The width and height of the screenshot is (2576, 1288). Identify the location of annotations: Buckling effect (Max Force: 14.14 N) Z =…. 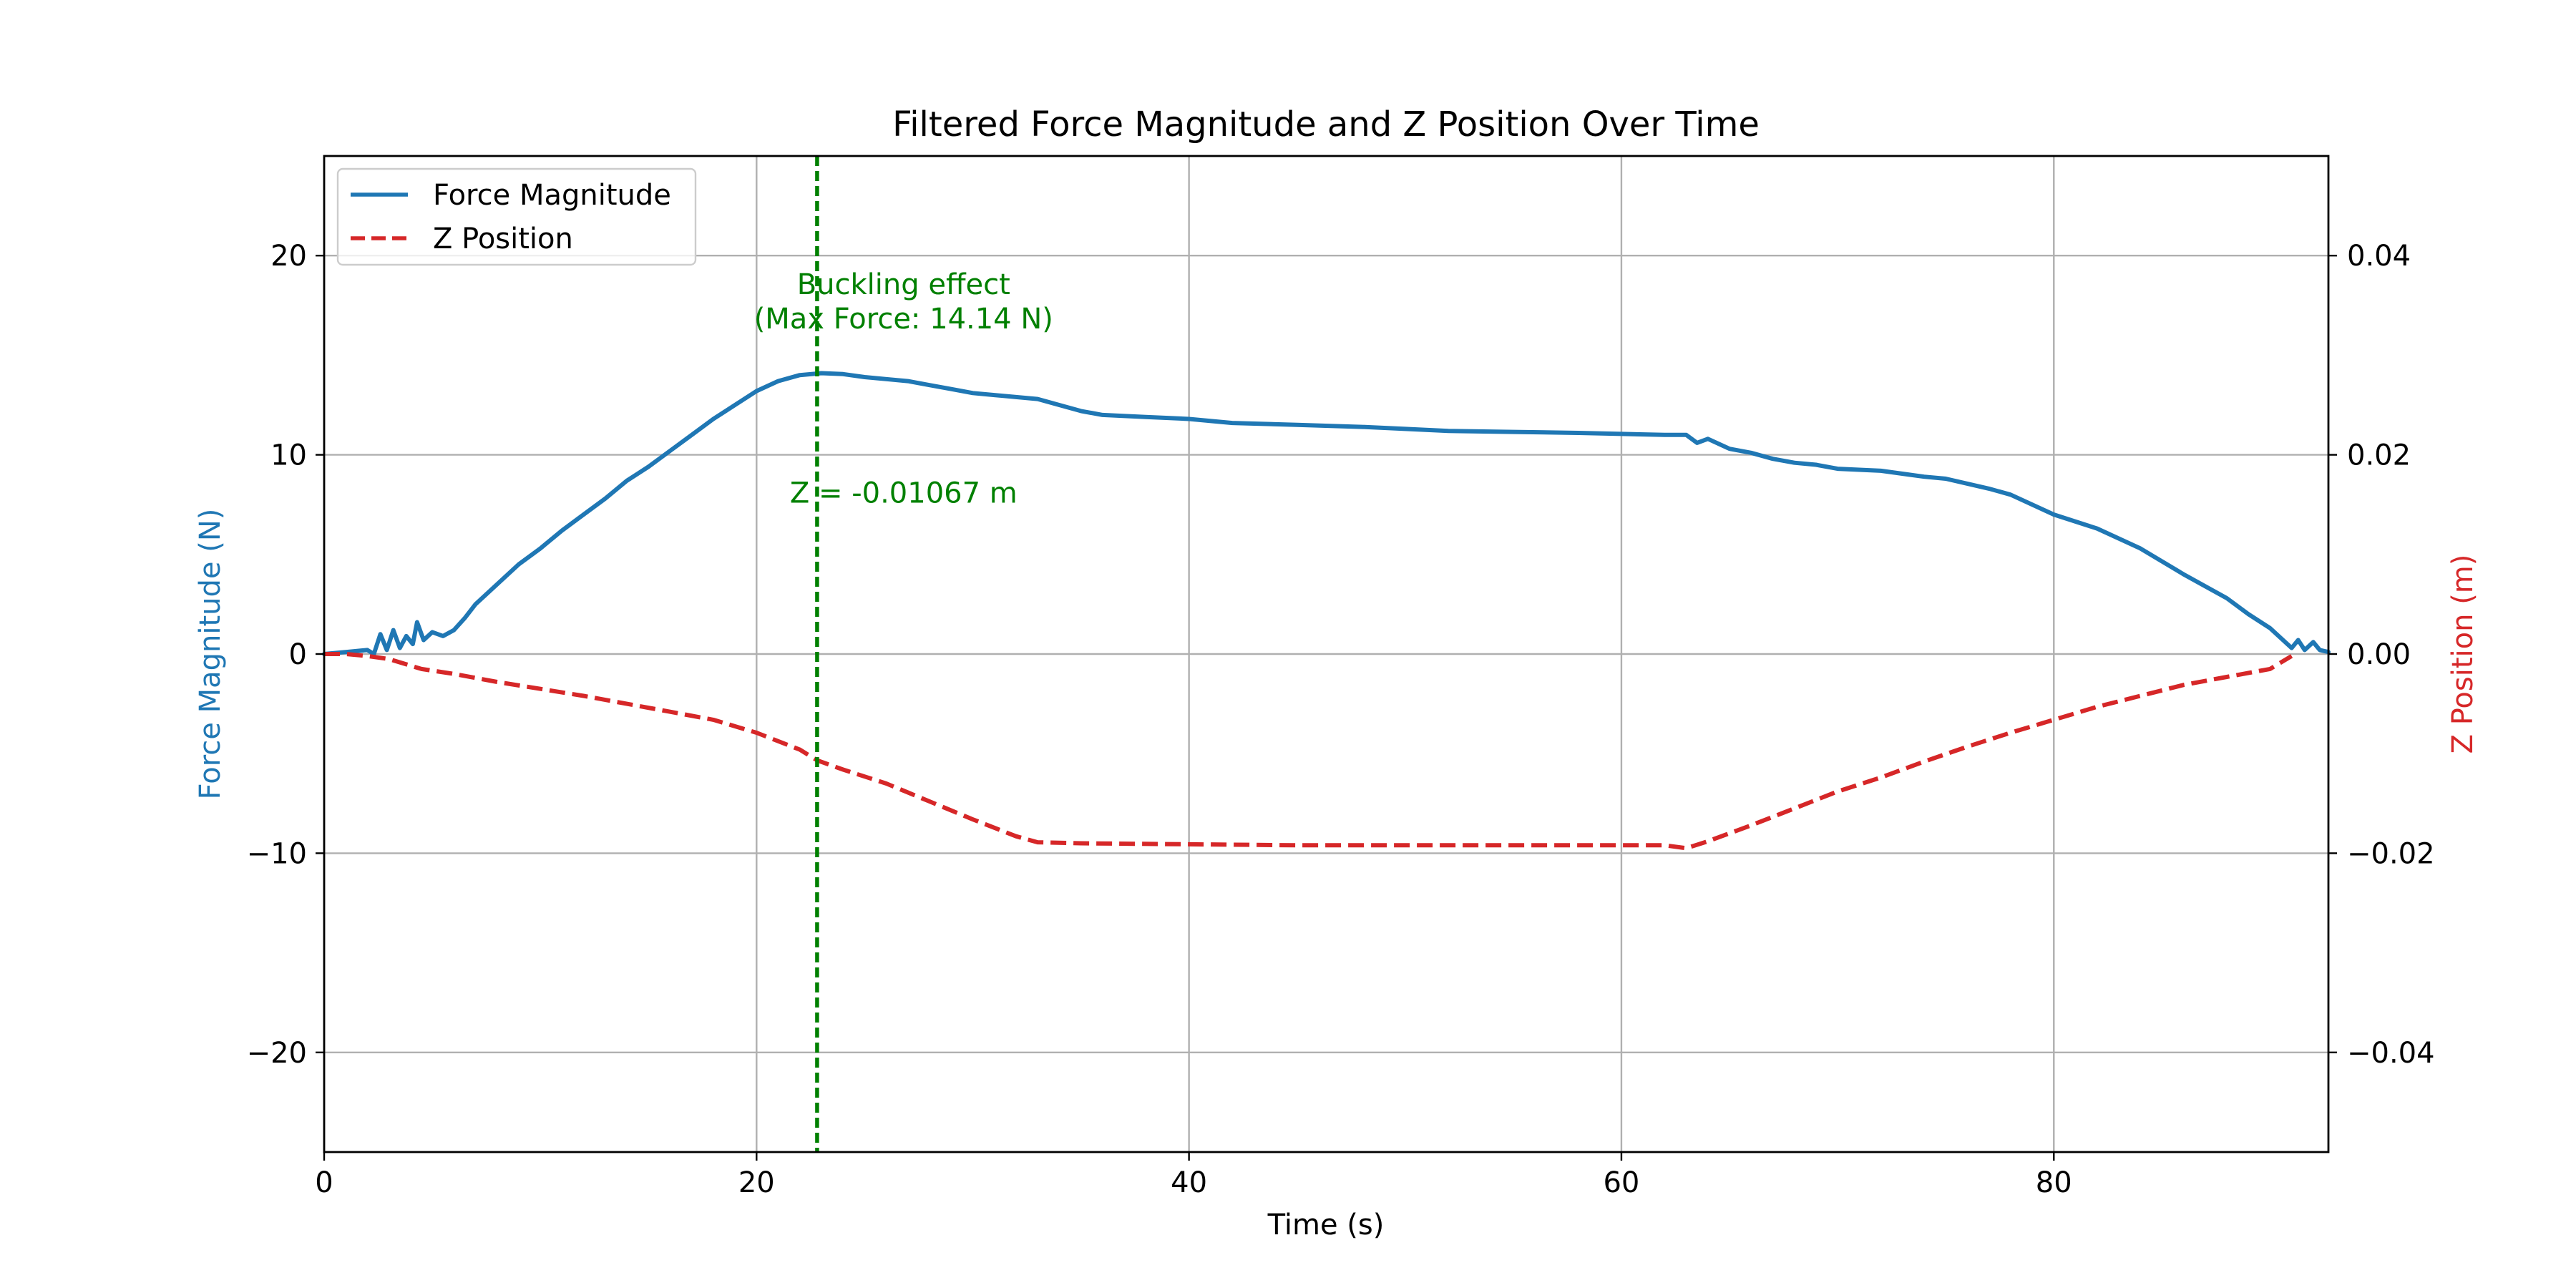
(903, 654).